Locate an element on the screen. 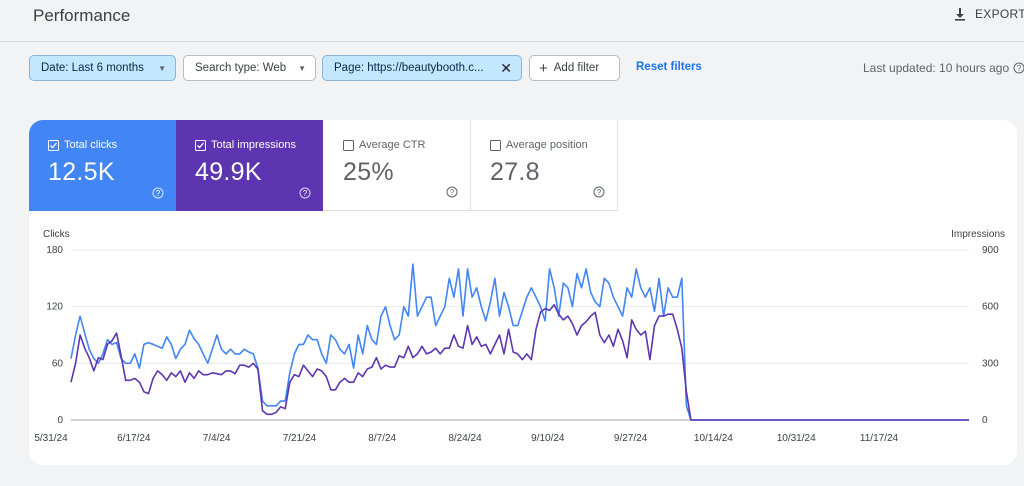  left-tick-label: 0 is located at coordinates (60, 420).